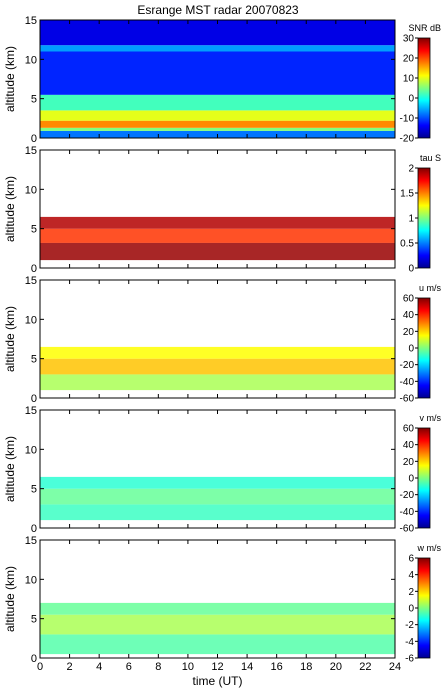 The width and height of the screenshot is (446, 693). I want to click on x-tick-label: 24, so click(395, 667).